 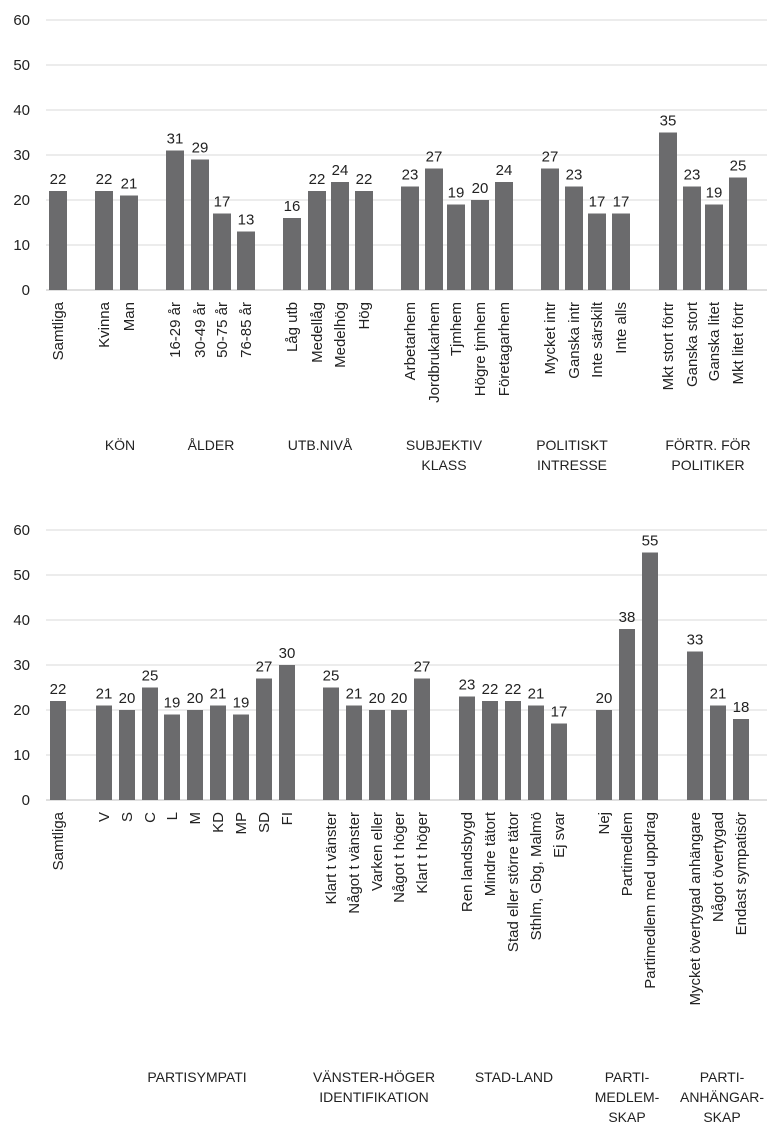 I want to click on category-label: KD, so click(x=218, y=822).